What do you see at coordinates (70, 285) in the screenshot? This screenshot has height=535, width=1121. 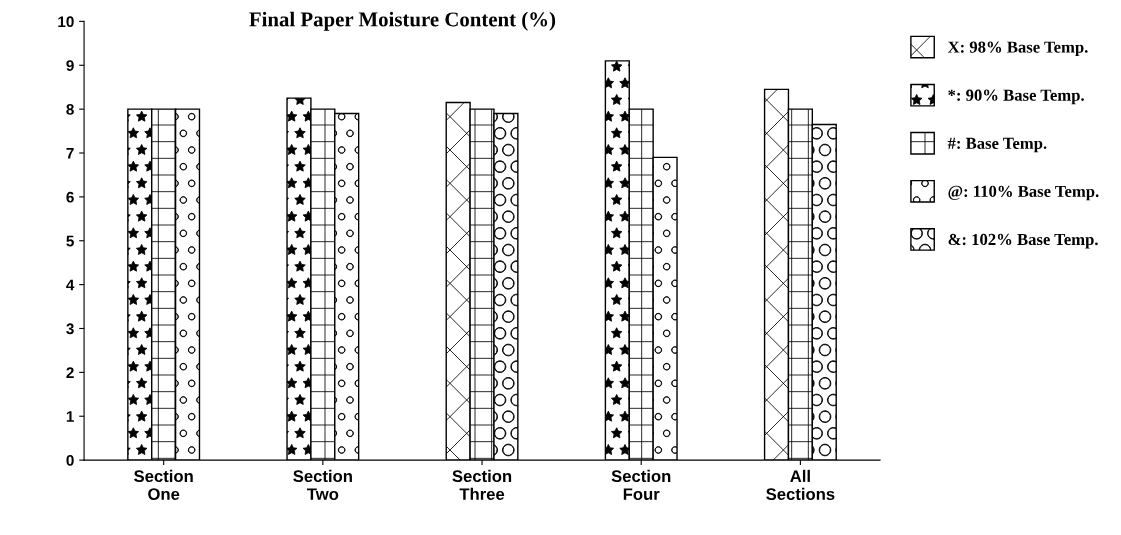 I see `y-tick-label: 4` at bounding box center [70, 285].